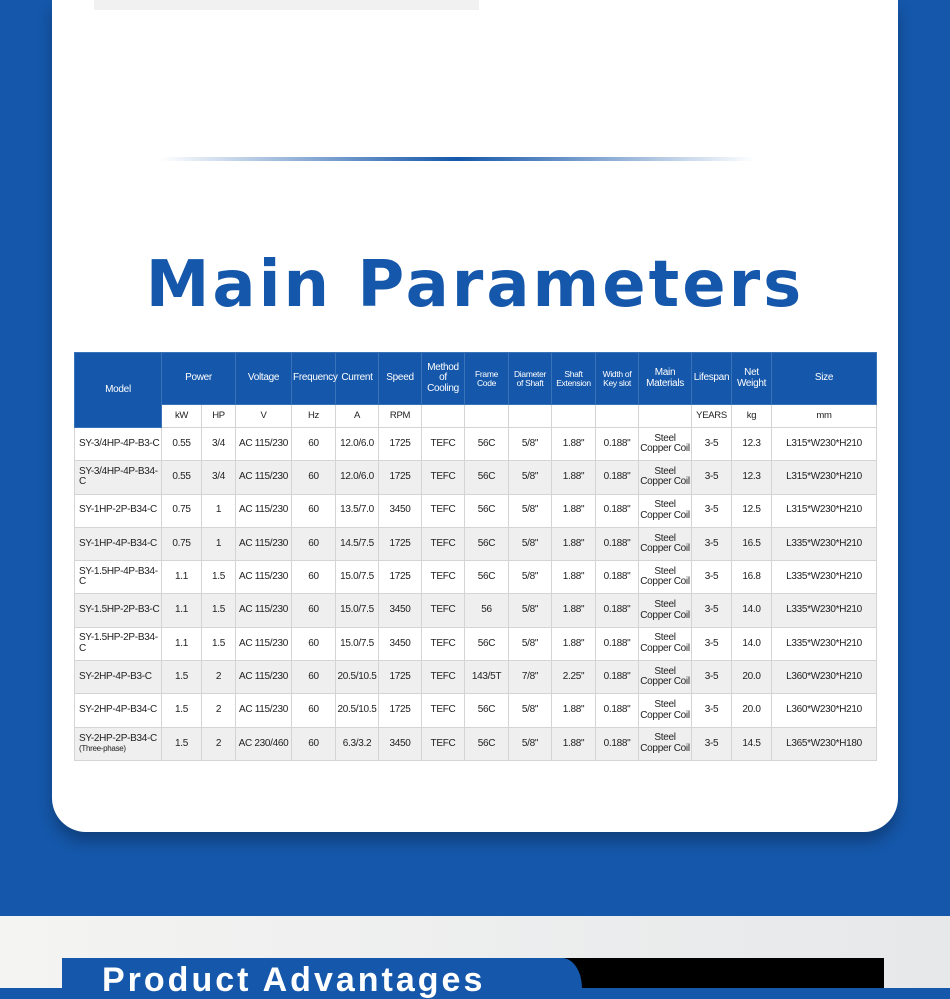 Image resolution: width=950 pixels, height=999 pixels. Describe the element at coordinates (400, 416) in the screenshot. I see `unit-cell: RPM` at that location.